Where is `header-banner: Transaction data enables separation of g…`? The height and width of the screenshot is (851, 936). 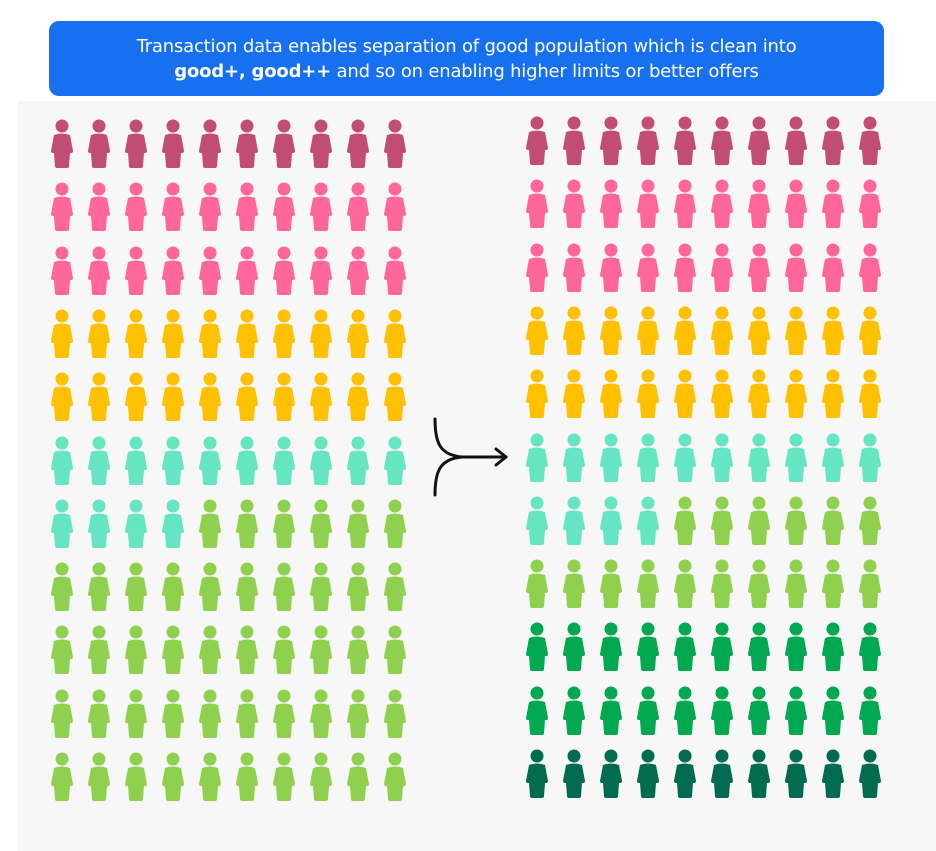 header-banner: Transaction data enables separation of g… is located at coordinates (466, 58).